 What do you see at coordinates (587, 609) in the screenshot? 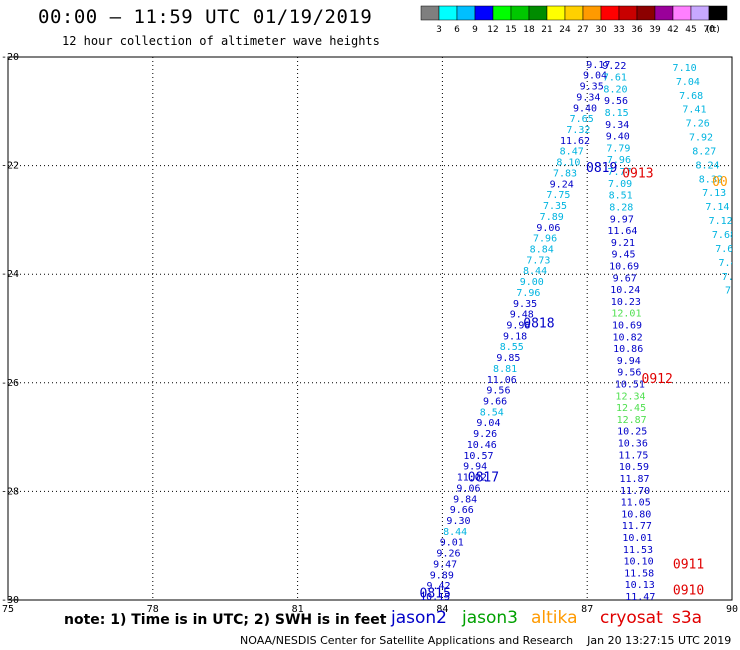
I see `x-tick-label: 87` at bounding box center [587, 609].